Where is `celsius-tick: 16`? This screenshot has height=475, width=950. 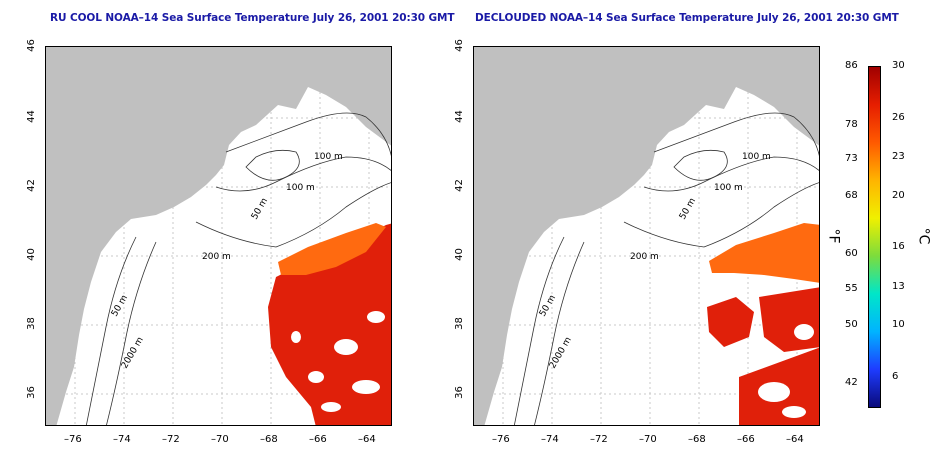
celsius-tick: 16 is located at coordinates (898, 246).